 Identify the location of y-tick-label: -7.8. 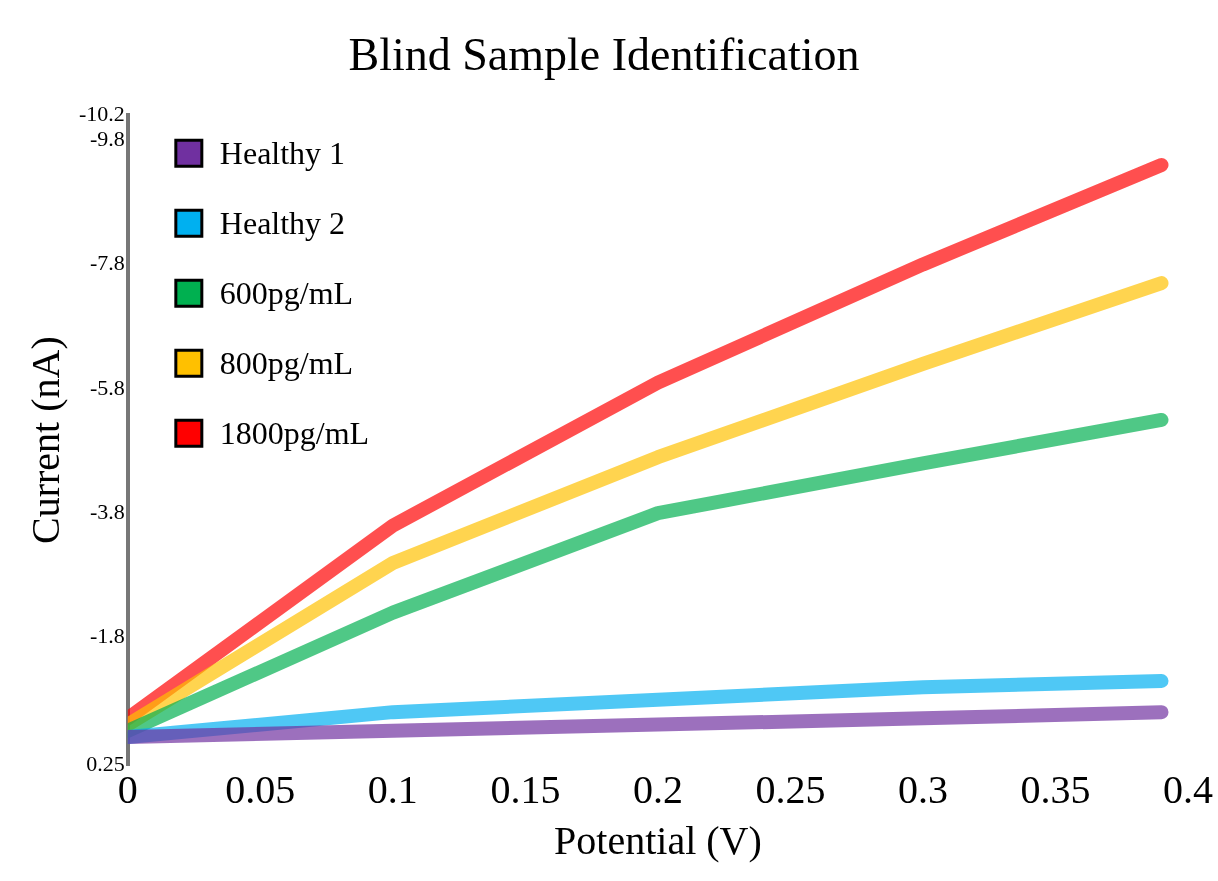
(107, 263).